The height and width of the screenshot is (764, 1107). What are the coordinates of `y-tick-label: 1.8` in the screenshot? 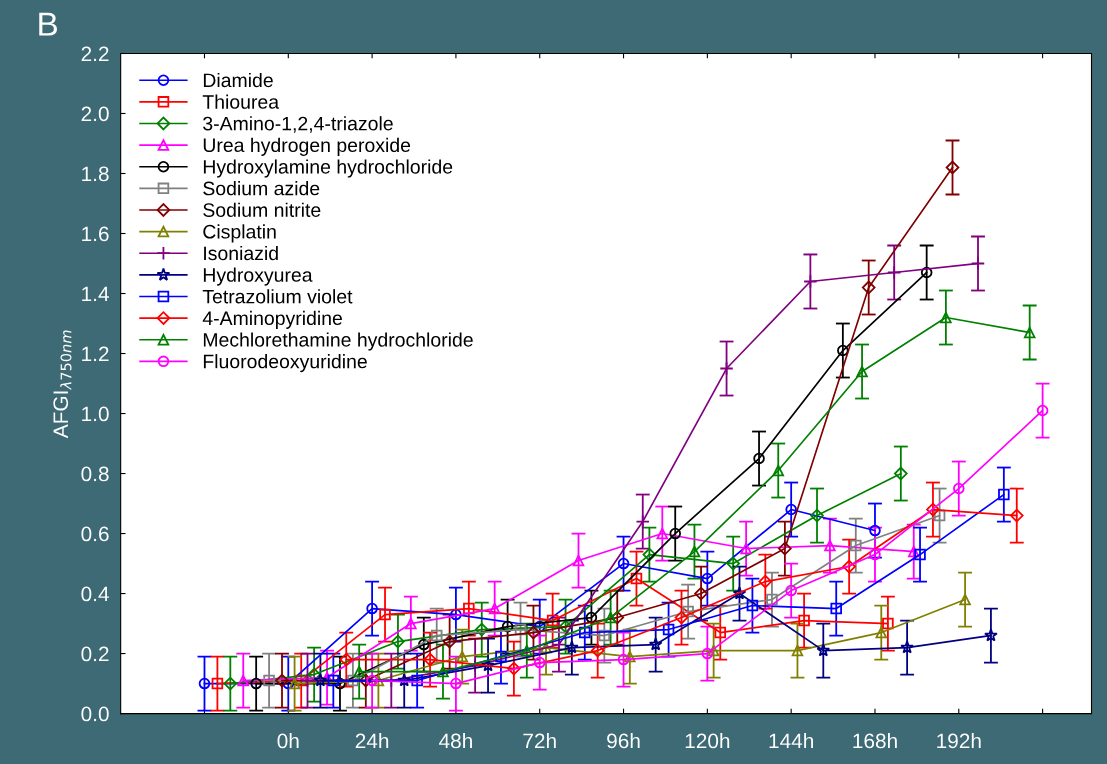 It's located at (95, 174).